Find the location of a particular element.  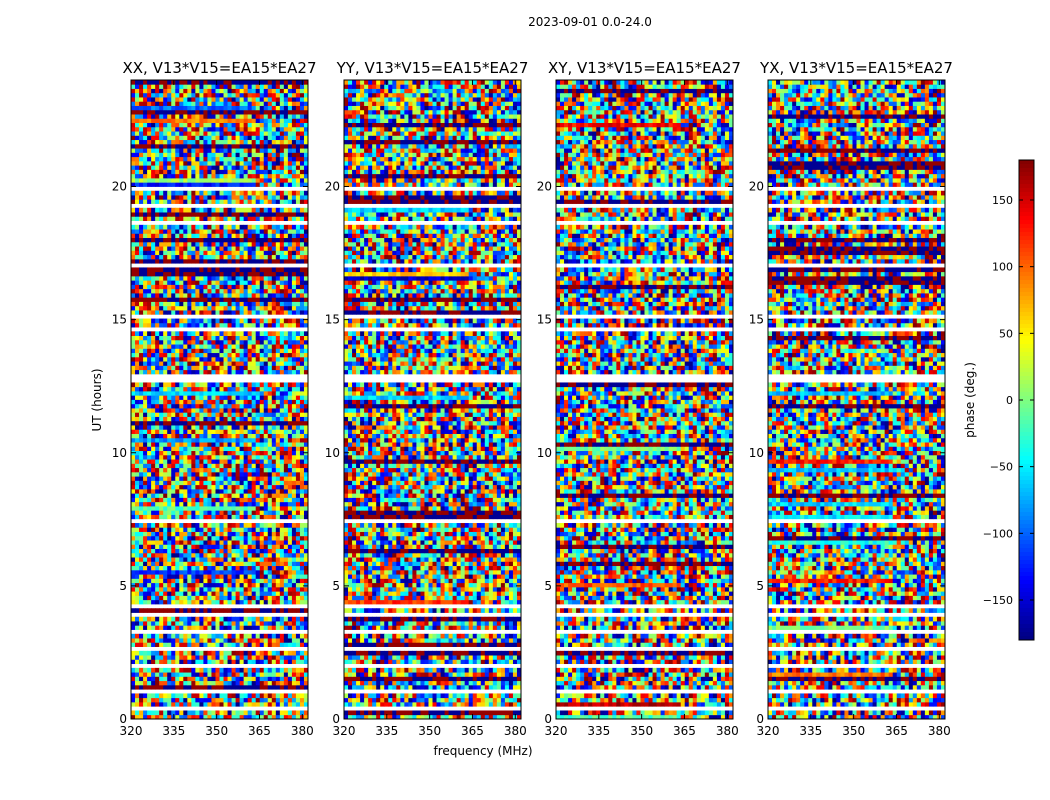

panel-yx-title: YX, V13*V15=EA15*EA27 is located at coordinates (856, 68).